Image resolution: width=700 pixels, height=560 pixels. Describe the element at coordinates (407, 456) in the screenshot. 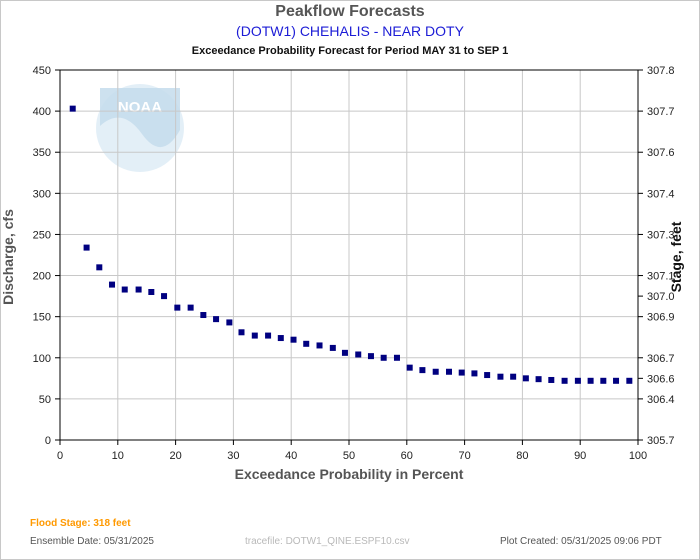

I see `x-tick-label: 60` at that location.